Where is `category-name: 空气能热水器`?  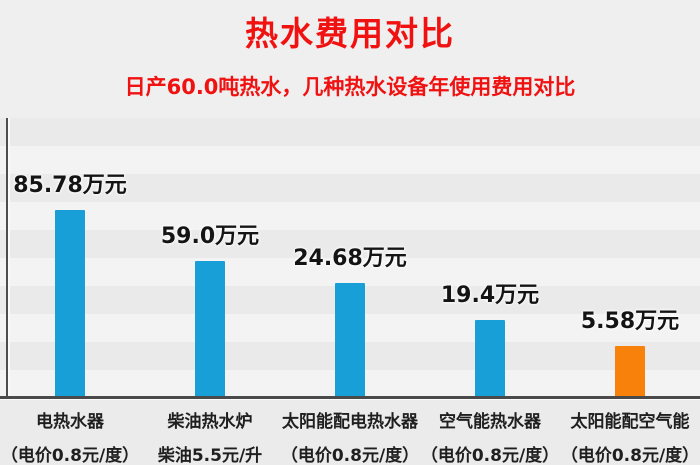
category-name: 空气能热水器 is located at coordinates (490, 422).